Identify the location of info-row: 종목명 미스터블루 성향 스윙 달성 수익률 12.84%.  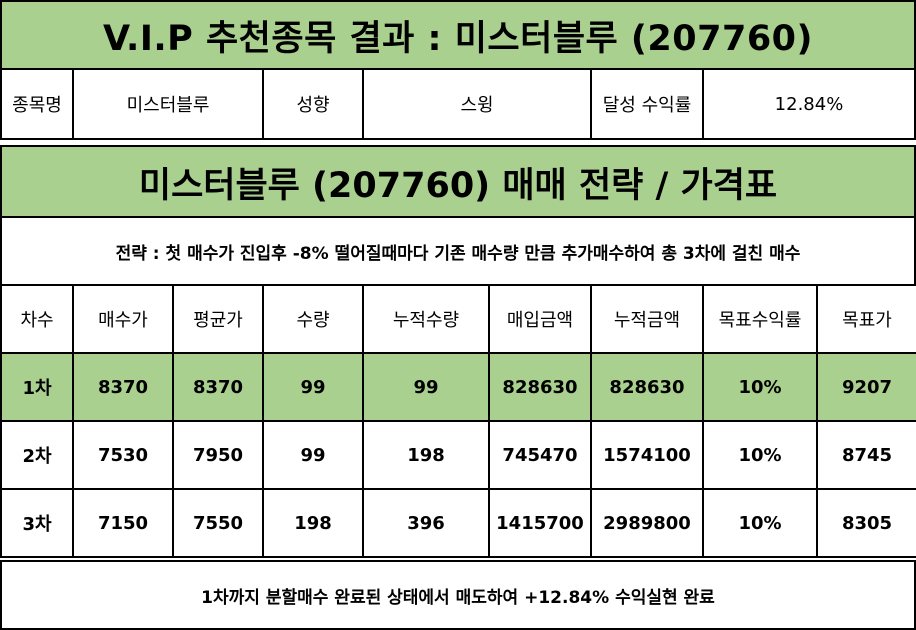
(458, 104).